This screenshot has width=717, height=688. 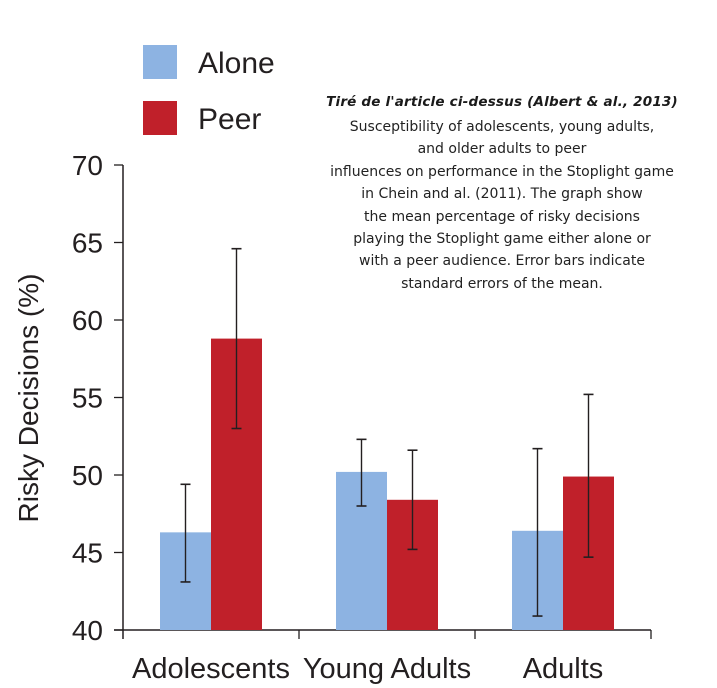 What do you see at coordinates (87, 320) in the screenshot?
I see `y-tick-label: 60` at bounding box center [87, 320].